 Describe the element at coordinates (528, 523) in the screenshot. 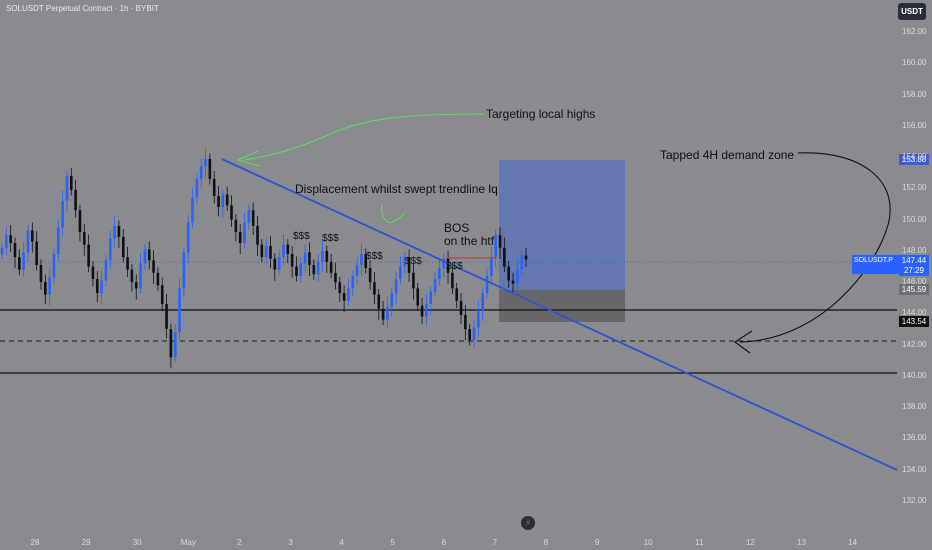

I see `flash-icon: ⚡` at that location.